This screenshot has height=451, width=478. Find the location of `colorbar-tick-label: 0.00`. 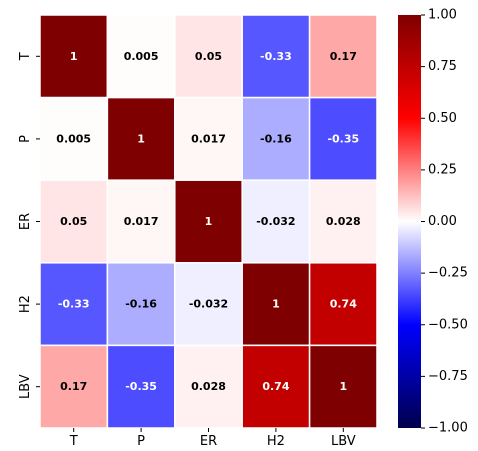

colorbar-tick-label: 0.00 is located at coordinates (442, 221).